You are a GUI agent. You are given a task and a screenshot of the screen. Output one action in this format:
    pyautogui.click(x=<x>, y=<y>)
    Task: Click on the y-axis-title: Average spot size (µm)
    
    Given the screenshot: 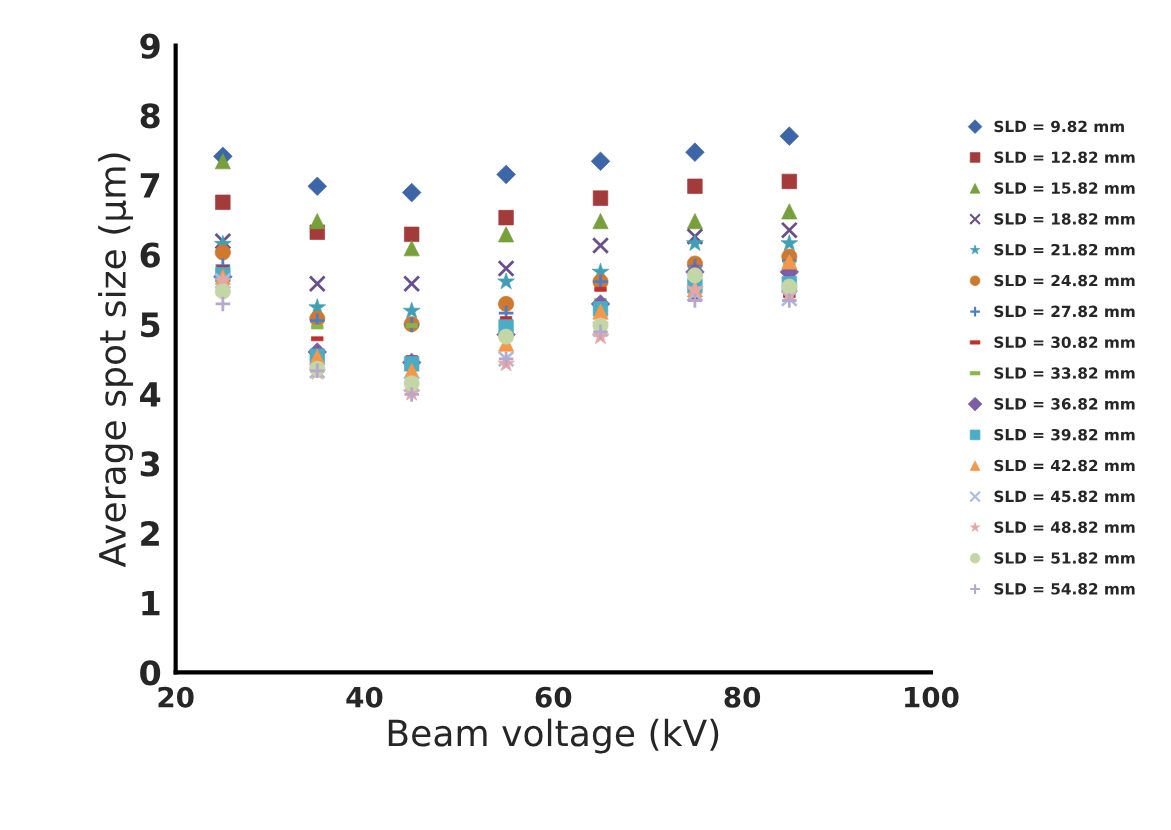 What is the action you would take?
    pyautogui.click(x=116, y=360)
    